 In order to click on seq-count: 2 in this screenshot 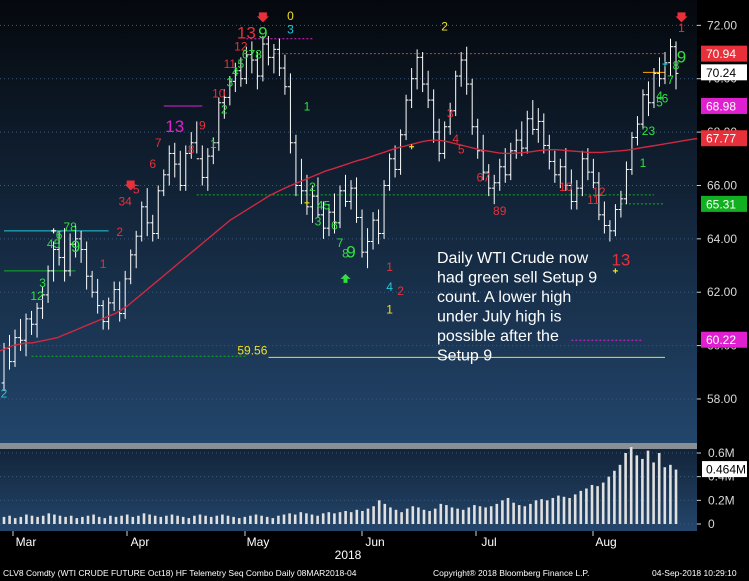, I will do `click(119, 232)`.